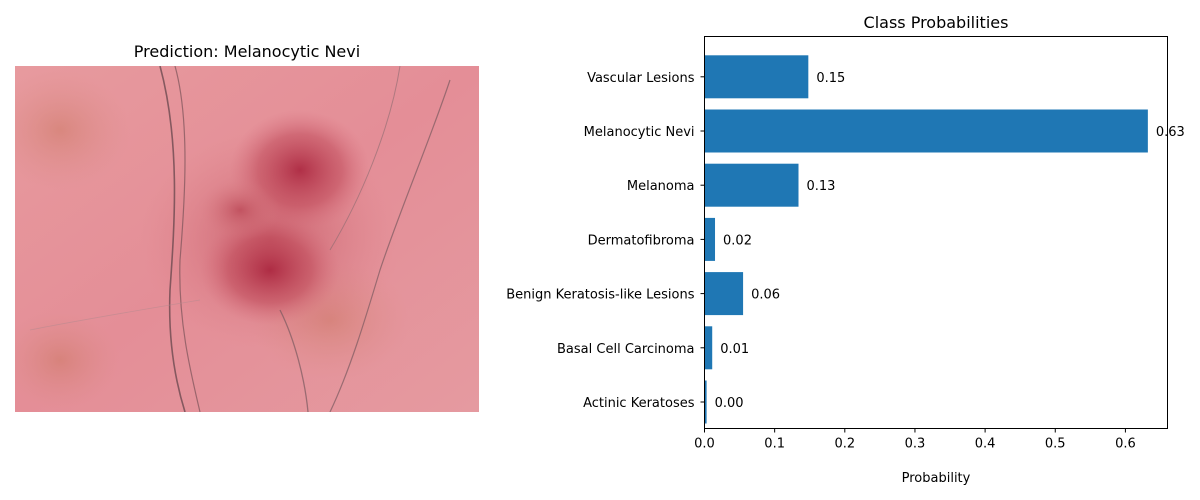  Describe the element at coordinates (830, 78) in the screenshot. I see `bar-value-label: 0.15` at that location.